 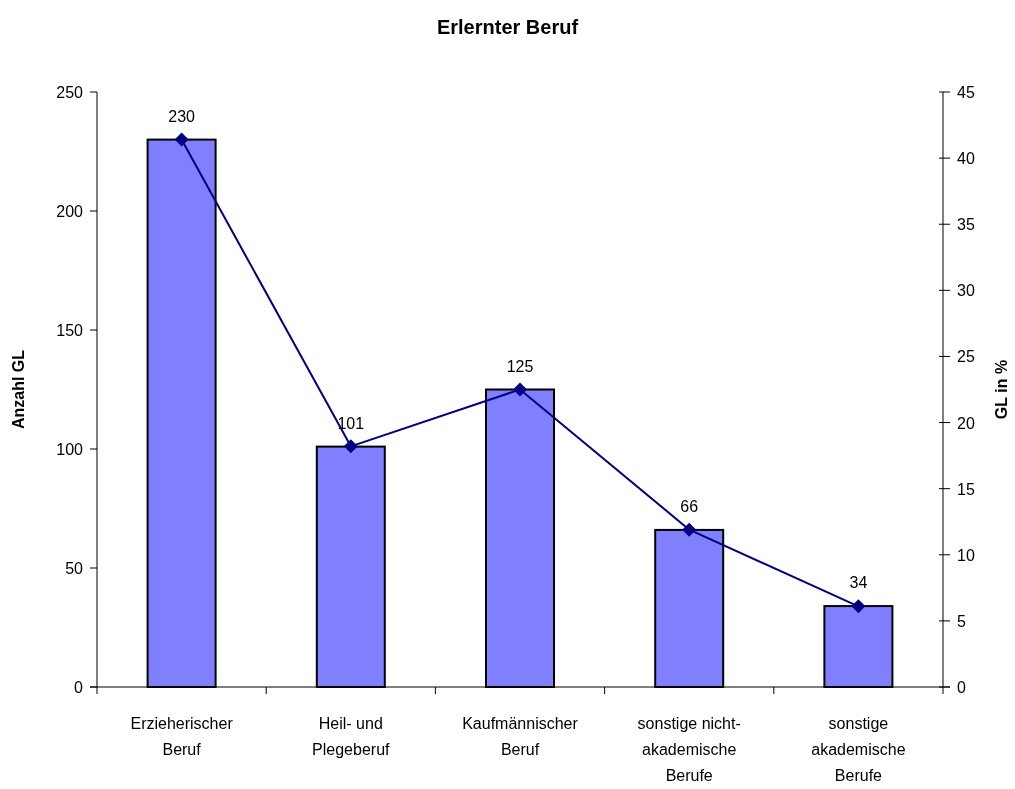 What do you see at coordinates (74, 568) in the screenshot?
I see `y-tick-label: 50` at bounding box center [74, 568].